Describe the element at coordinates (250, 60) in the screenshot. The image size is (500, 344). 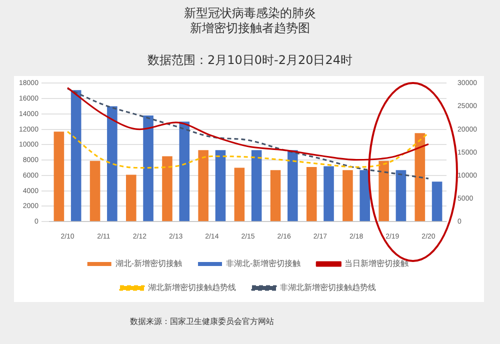
I see `chart-subtitle: 数据范围：2月10日0时-2月20日24时` at that location.